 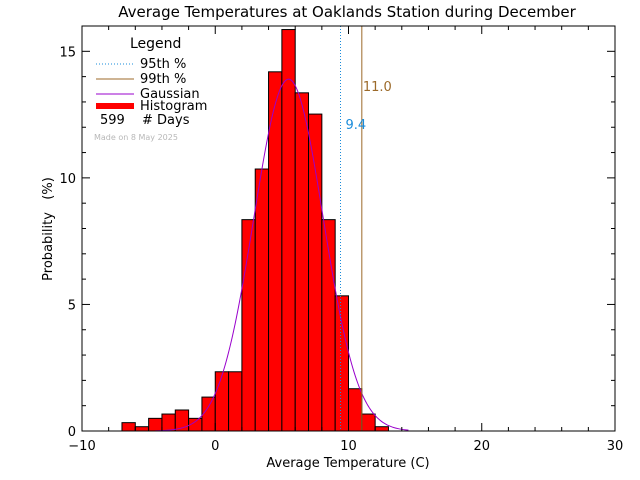 I want to click on x-tick-label: −10, so click(x=81, y=446).